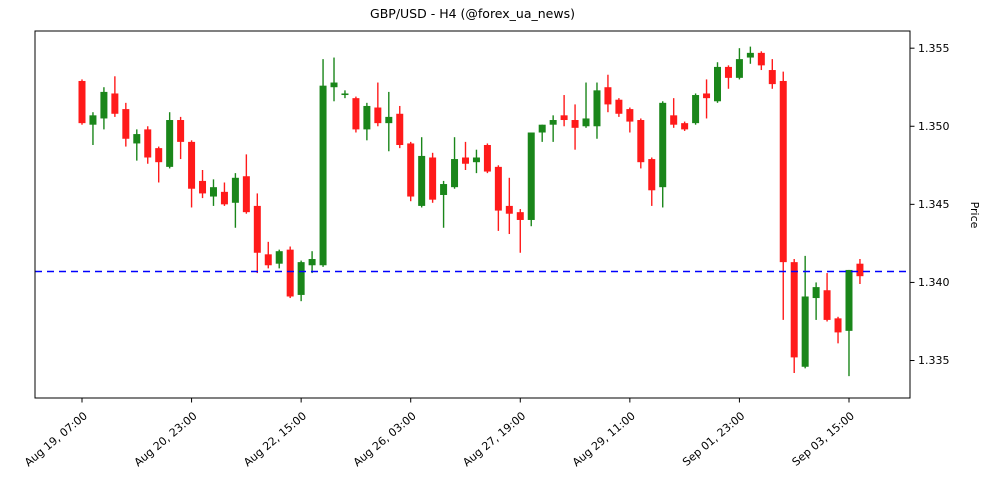 This screenshot has width=1000, height=500. What do you see at coordinates (934, 48) in the screenshot?
I see `y-tick-label: 1.355` at bounding box center [934, 48].